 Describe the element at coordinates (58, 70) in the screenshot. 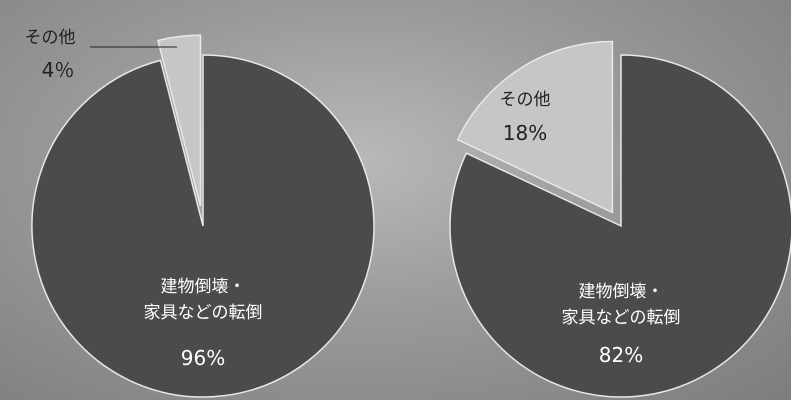

I see `value-label: 4％` at that location.